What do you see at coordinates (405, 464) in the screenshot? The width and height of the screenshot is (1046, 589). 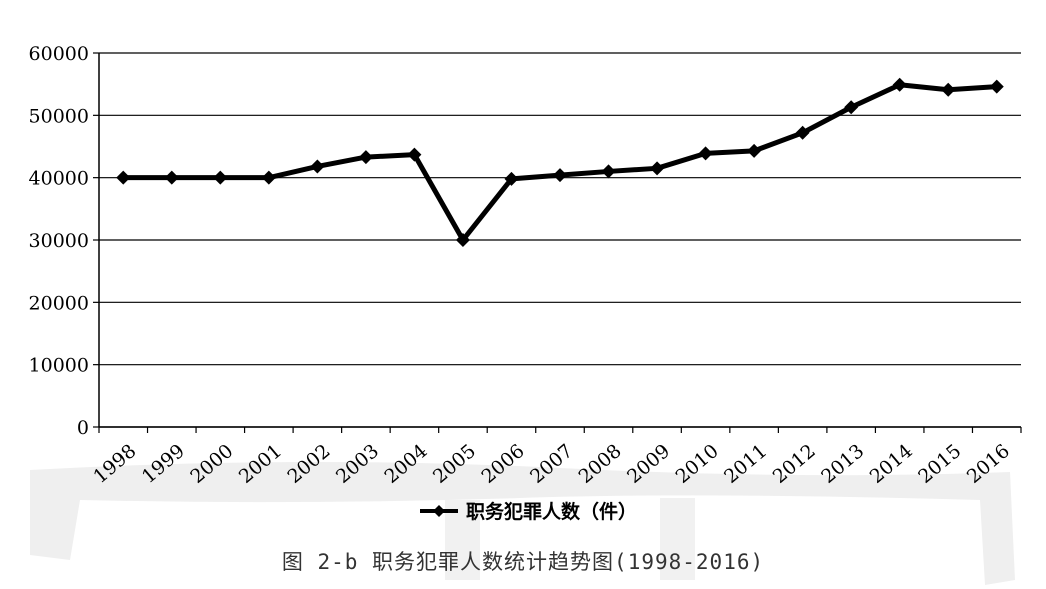 I see `x-tick-label: 2004` at bounding box center [405, 464].